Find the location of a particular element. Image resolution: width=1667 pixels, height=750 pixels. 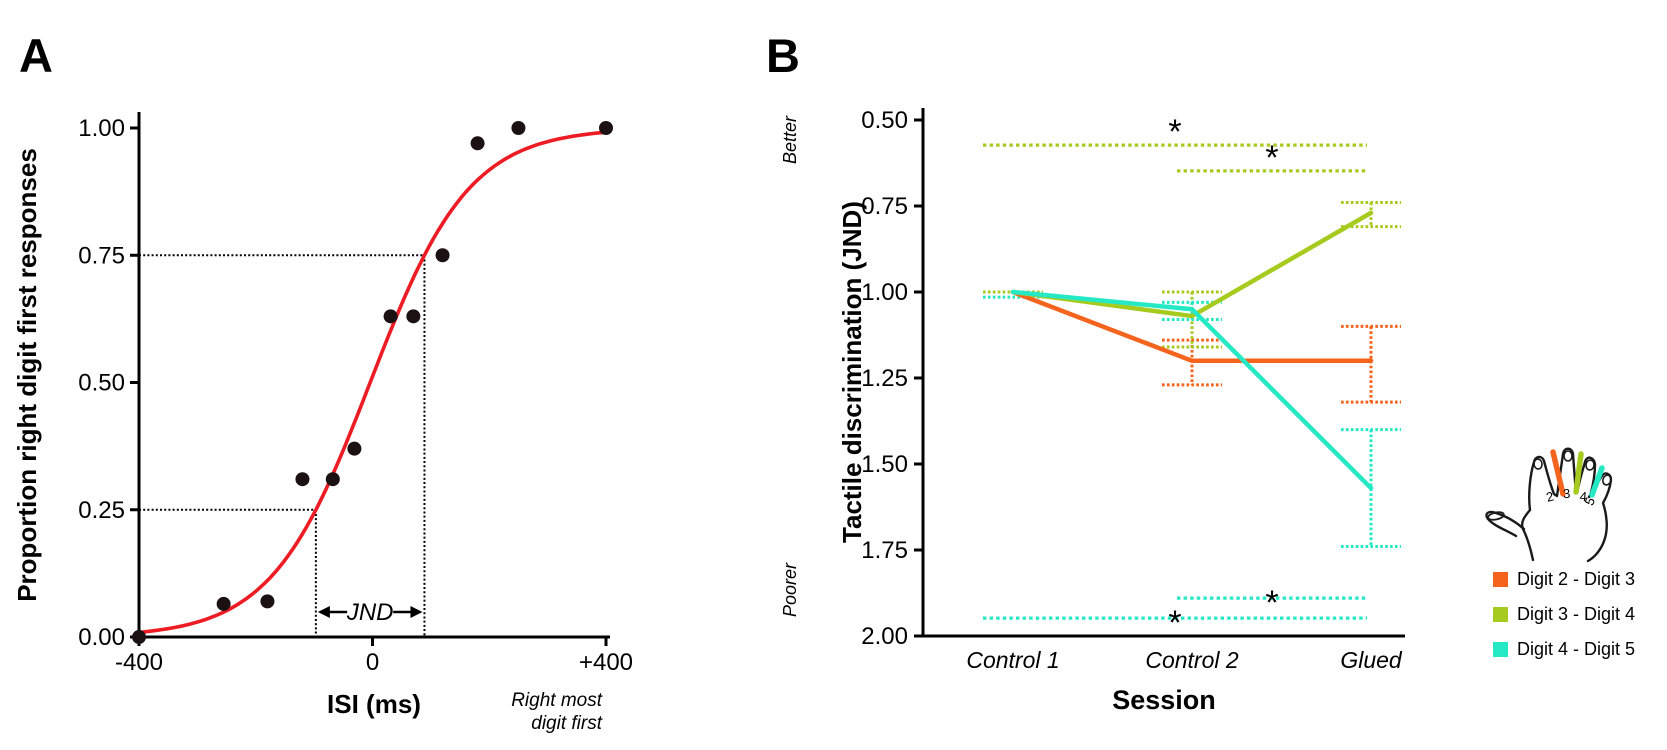

hand-icon: 2 3 45 is located at coordinates (1549, 505).